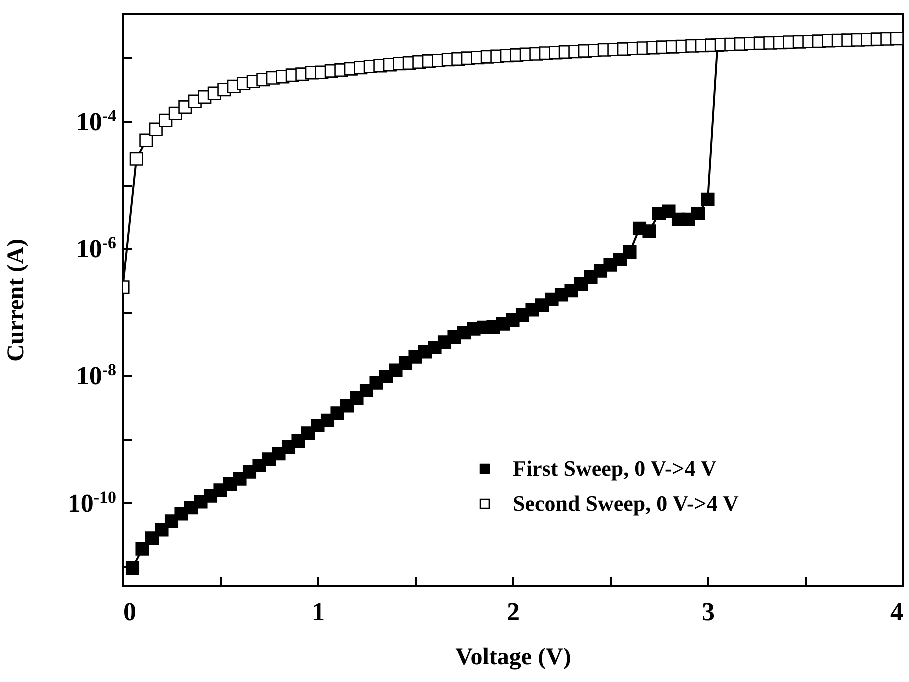 The width and height of the screenshot is (909, 682). Describe the element at coordinates (96, 248) in the screenshot. I see `y-tick-label: 10$^{-6}$` at that location.